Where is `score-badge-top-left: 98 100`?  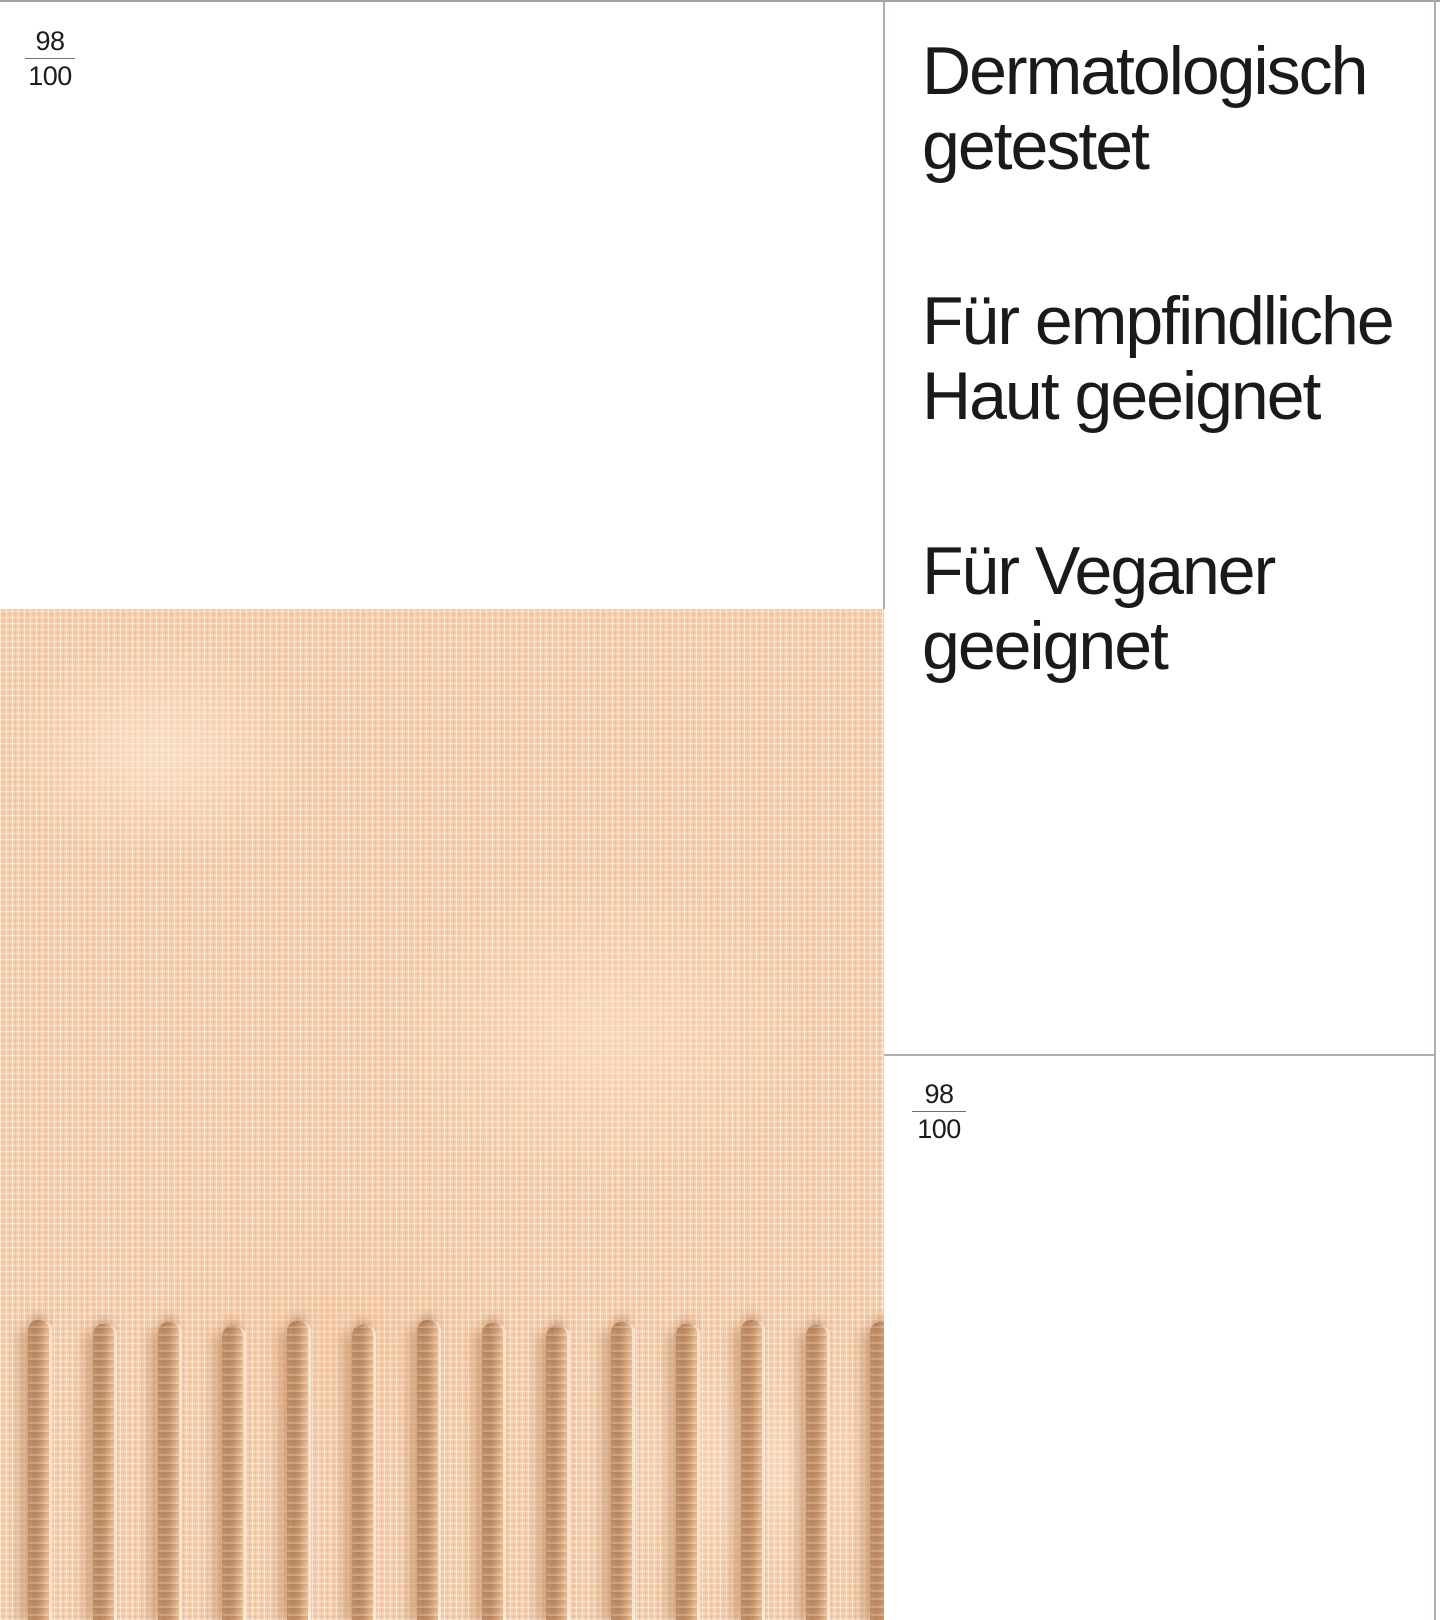
score-badge-top-left: 98 100 is located at coordinates (50, 59).